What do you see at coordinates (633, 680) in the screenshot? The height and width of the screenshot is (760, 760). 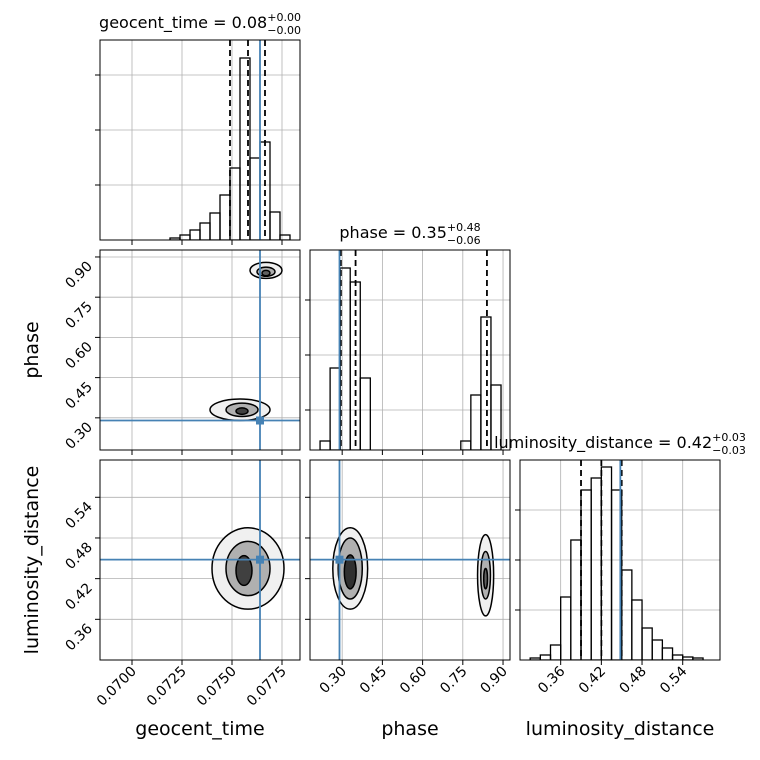 I see `x-tick-label: 0.48` at bounding box center [633, 680].